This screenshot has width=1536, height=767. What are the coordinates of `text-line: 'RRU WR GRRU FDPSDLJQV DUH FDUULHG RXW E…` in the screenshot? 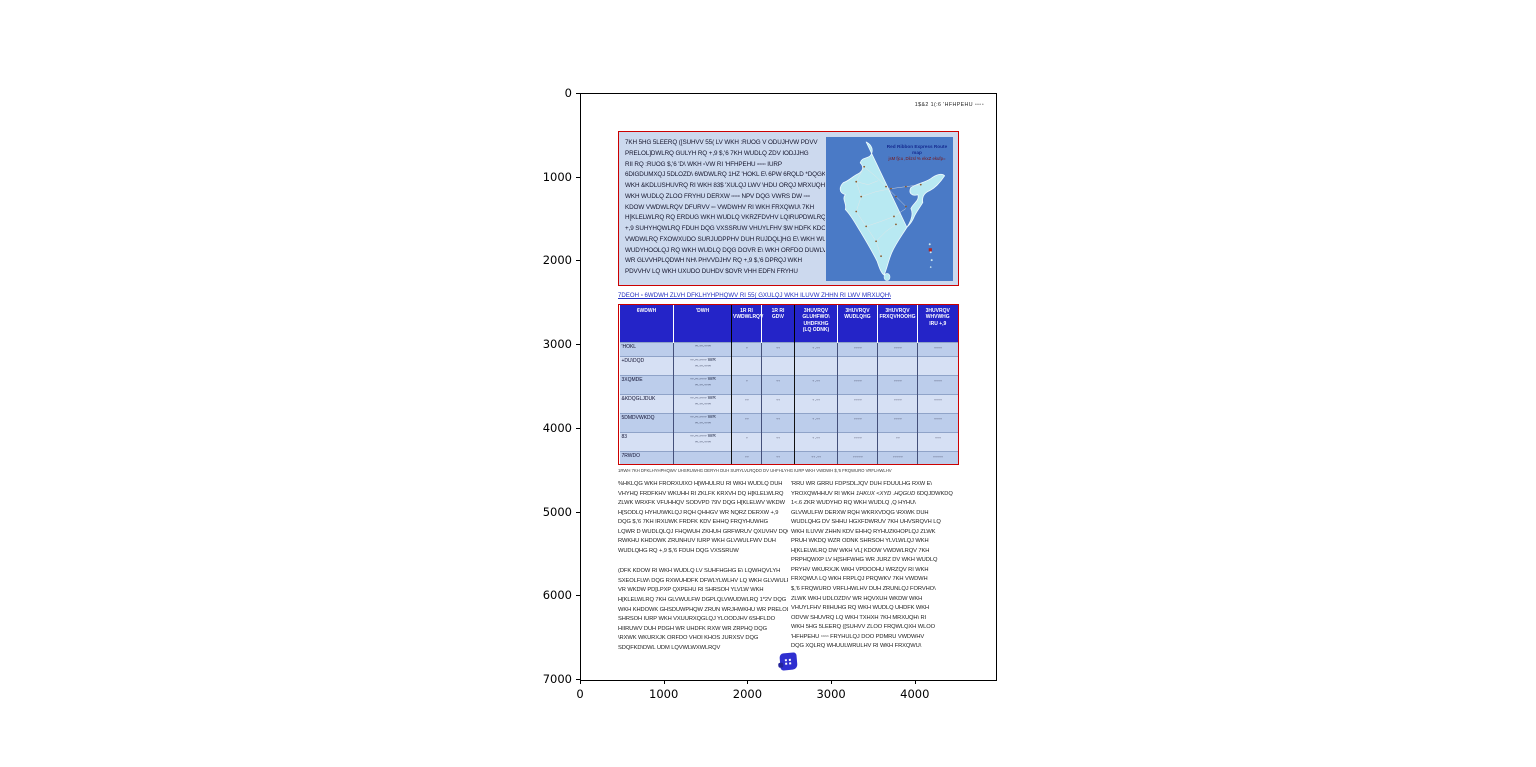 It's located at (861, 484).